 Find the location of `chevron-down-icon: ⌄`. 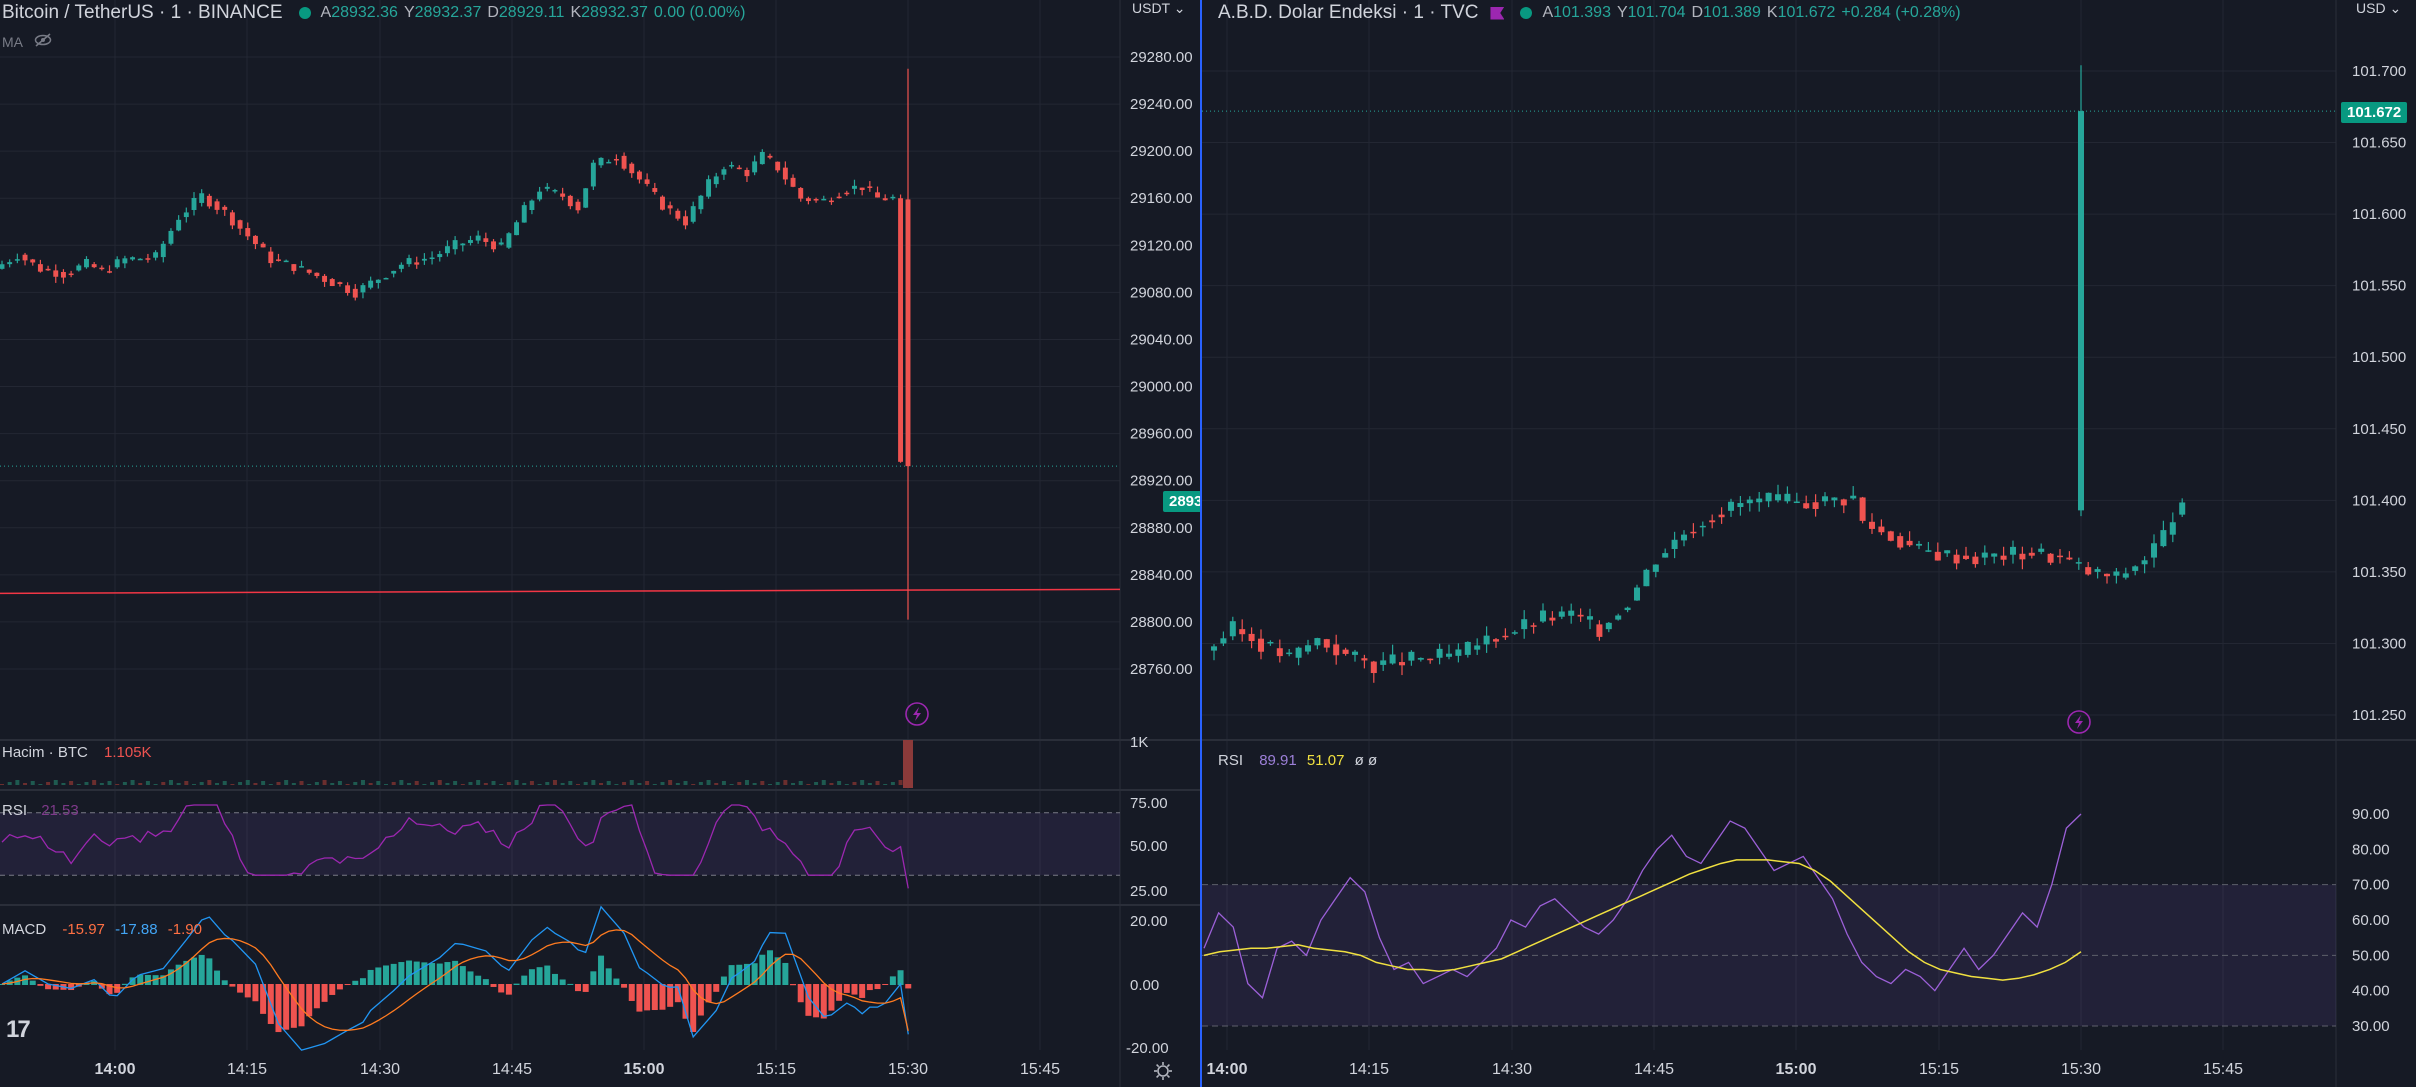

chevron-down-icon: ⌄ is located at coordinates (2395, 8).